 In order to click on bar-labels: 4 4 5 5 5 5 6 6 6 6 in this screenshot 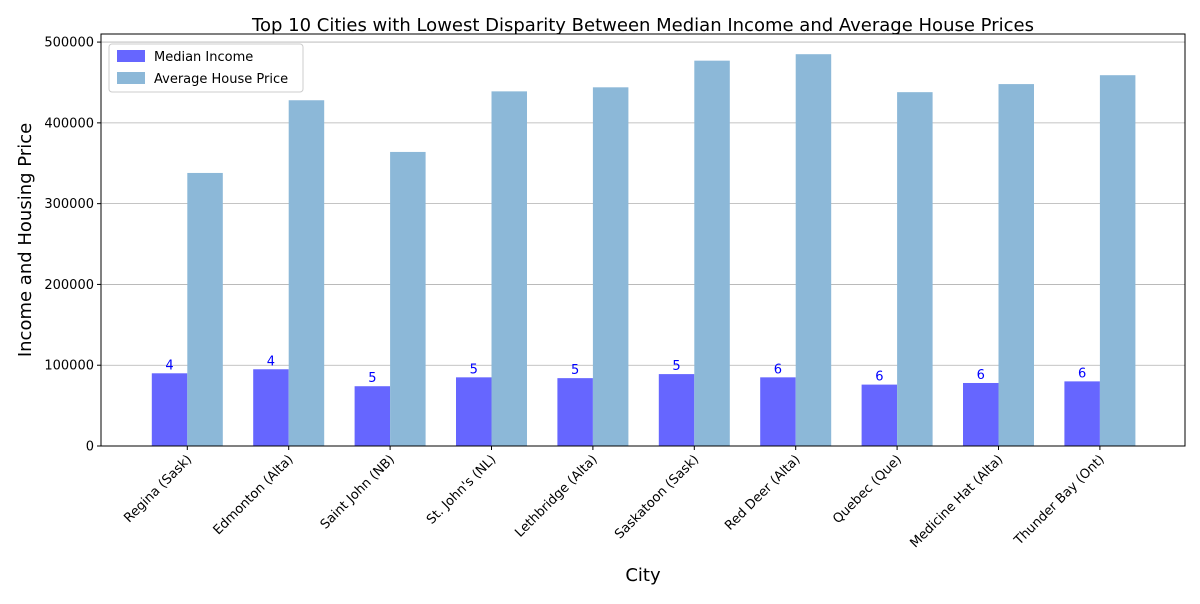, I will do `click(625, 370)`.